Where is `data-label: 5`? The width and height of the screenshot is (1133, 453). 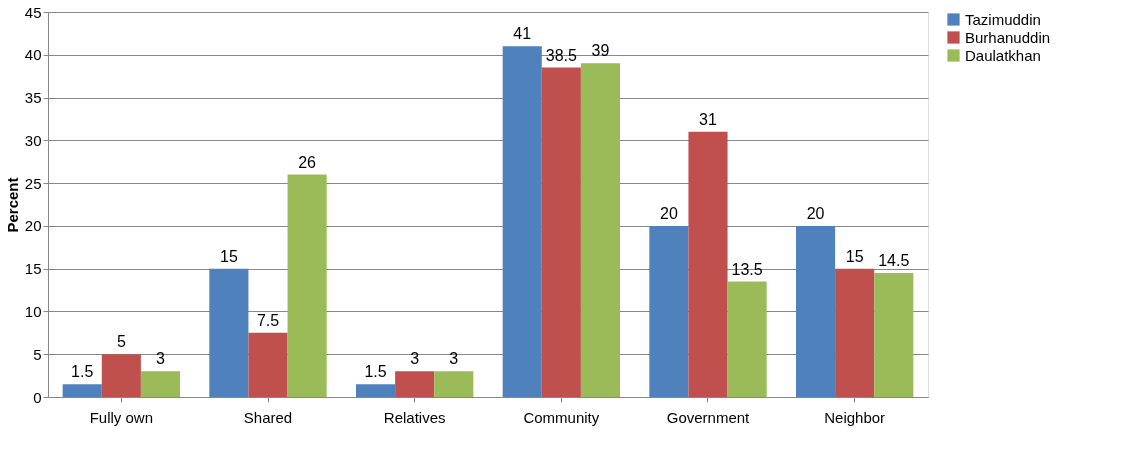 data-label: 5 is located at coordinates (121, 342).